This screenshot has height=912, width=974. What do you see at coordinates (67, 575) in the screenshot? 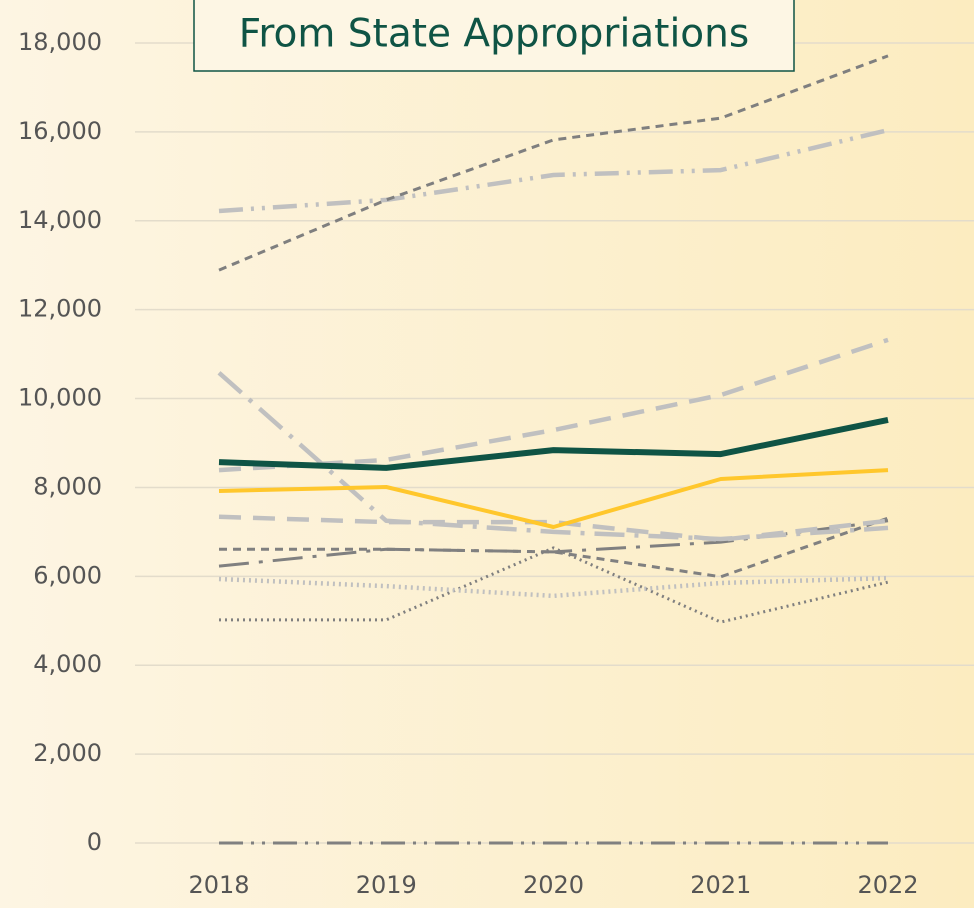
I see `y-tick-label: 6,000` at bounding box center [67, 575].